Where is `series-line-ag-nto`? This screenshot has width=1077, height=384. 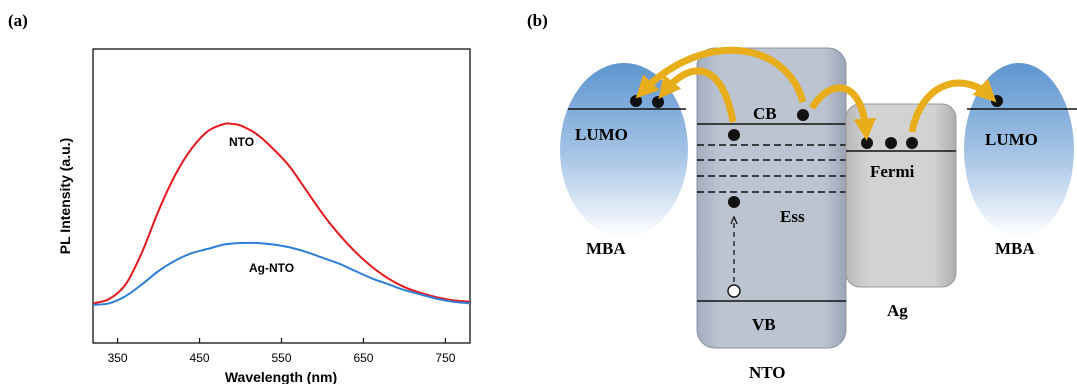
series-line-ag-nto is located at coordinates (281, 273).